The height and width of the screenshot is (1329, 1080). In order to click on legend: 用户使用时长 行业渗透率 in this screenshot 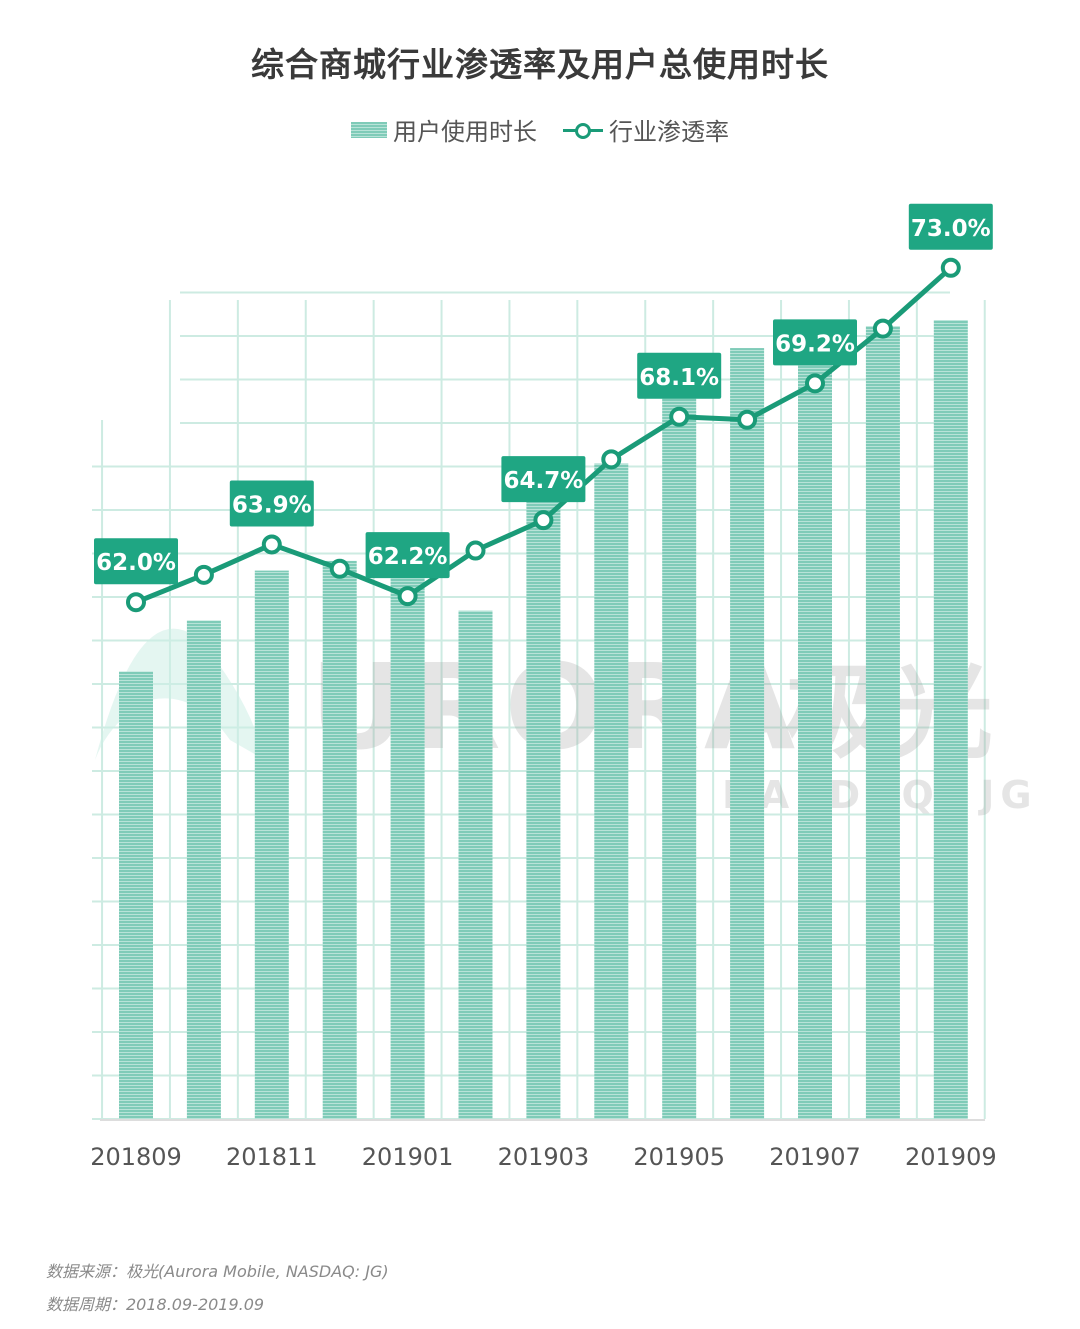, I will do `click(540, 129)`.